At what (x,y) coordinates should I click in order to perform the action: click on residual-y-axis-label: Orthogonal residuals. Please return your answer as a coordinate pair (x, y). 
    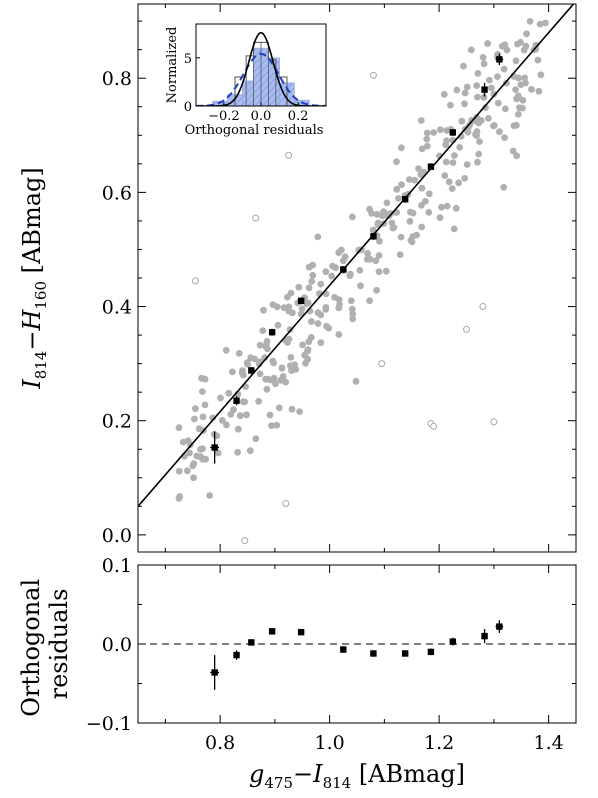
    Looking at the image, I should click on (45, 644).